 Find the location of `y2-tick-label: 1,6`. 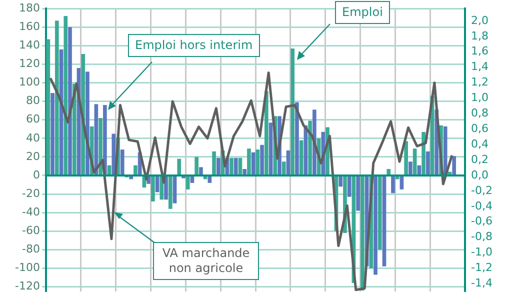

y2-tick-label: 1,6 is located at coordinates (479, 51).